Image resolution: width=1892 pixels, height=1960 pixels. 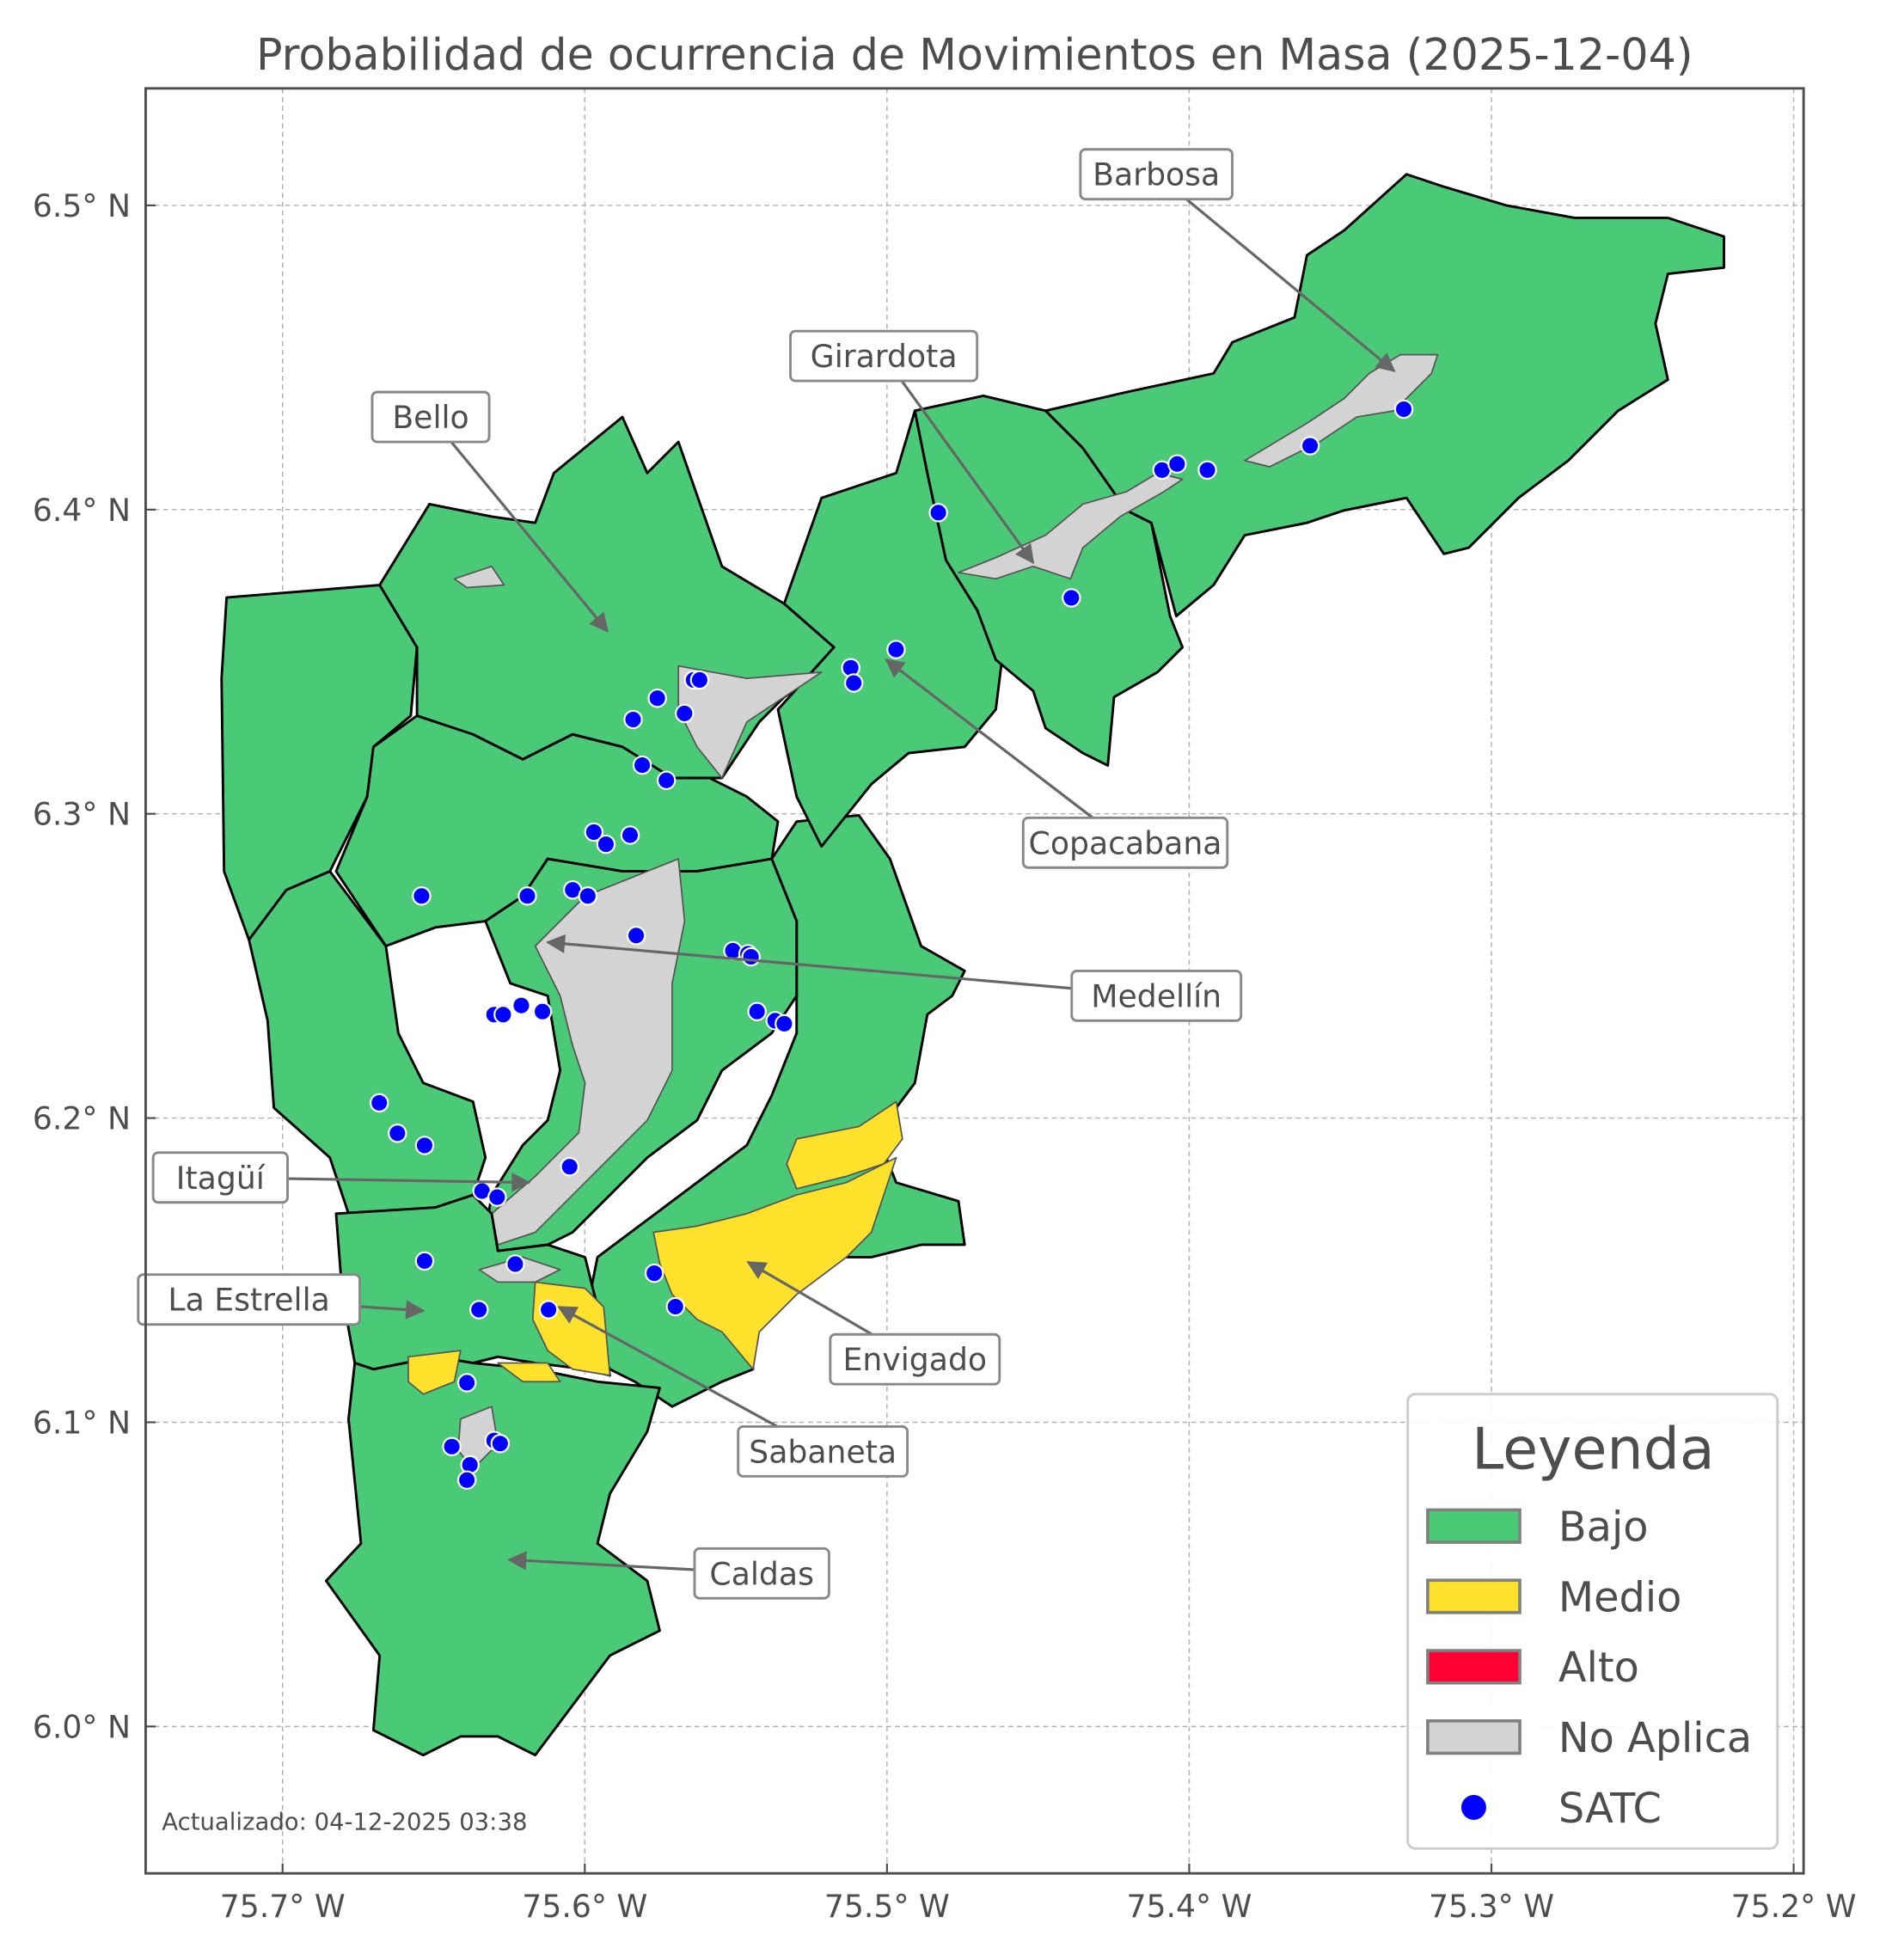 I want to click on no-aplica-bello-west, so click(x=479, y=577).